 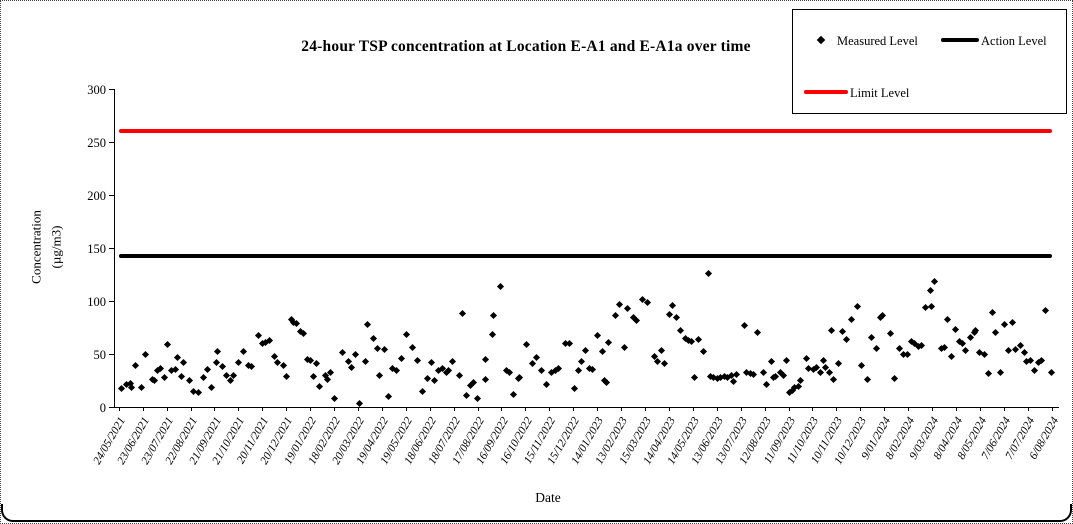 What do you see at coordinates (877, 41) in the screenshot?
I see `legend-label-measured-level: Measured Level` at bounding box center [877, 41].